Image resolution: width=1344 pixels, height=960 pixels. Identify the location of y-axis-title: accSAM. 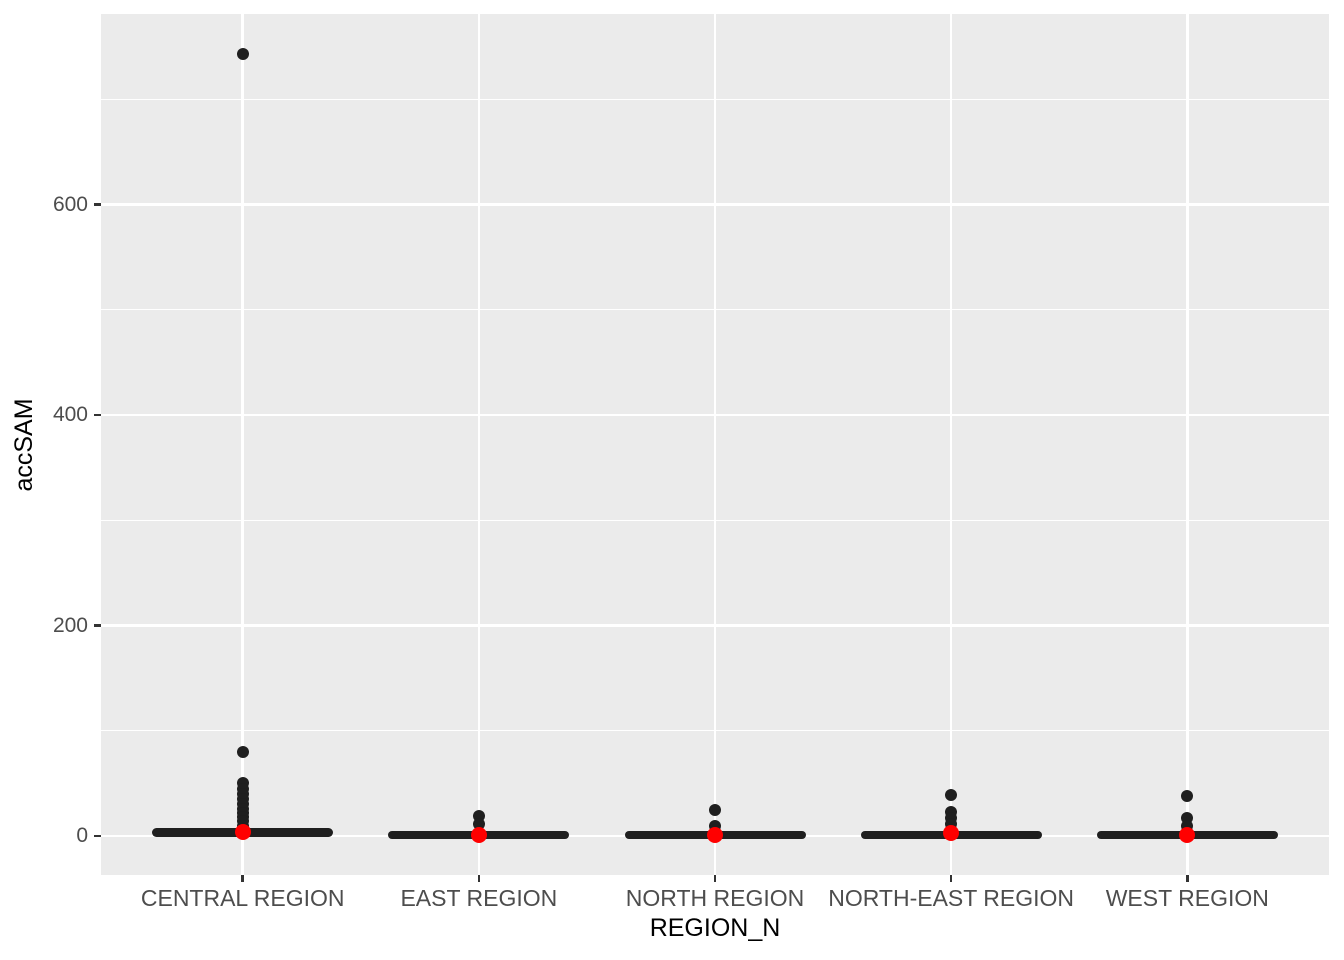
(24, 444).